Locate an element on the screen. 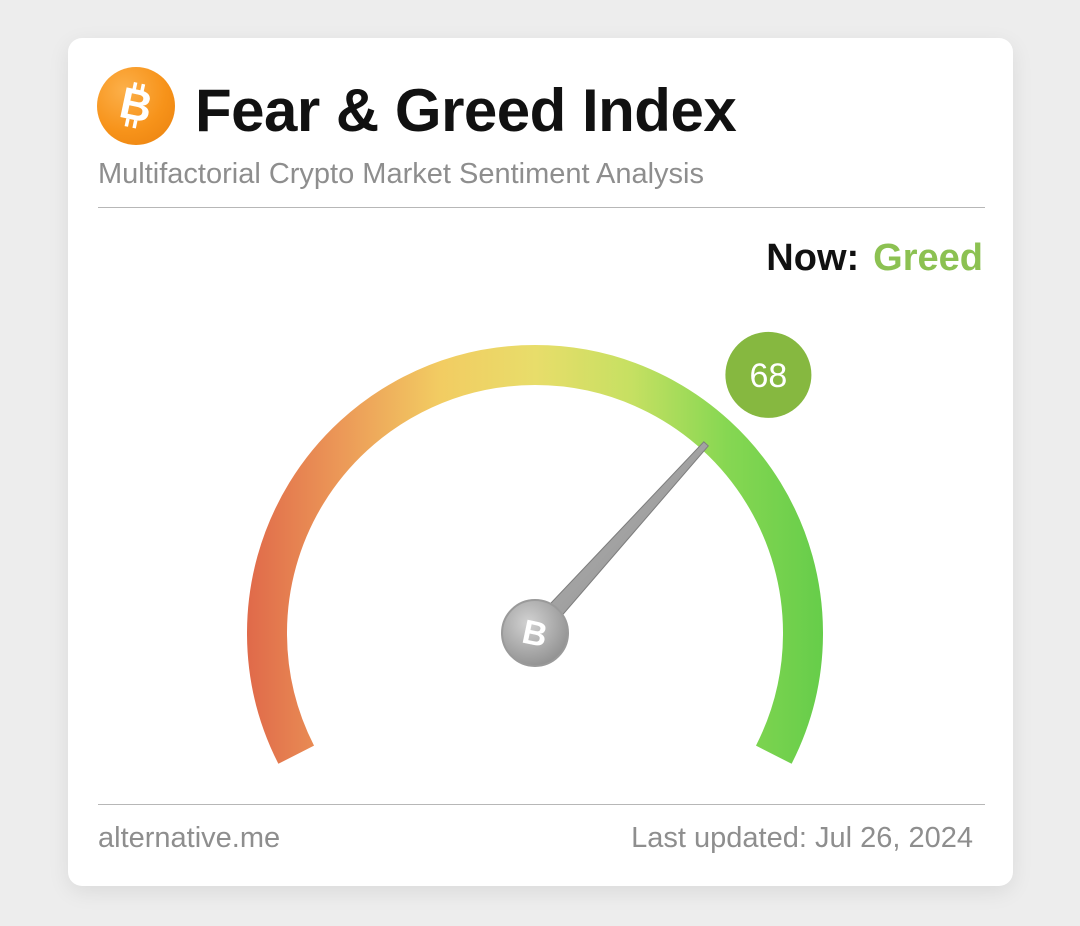  value-badge: 68 is located at coordinates (768, 374).